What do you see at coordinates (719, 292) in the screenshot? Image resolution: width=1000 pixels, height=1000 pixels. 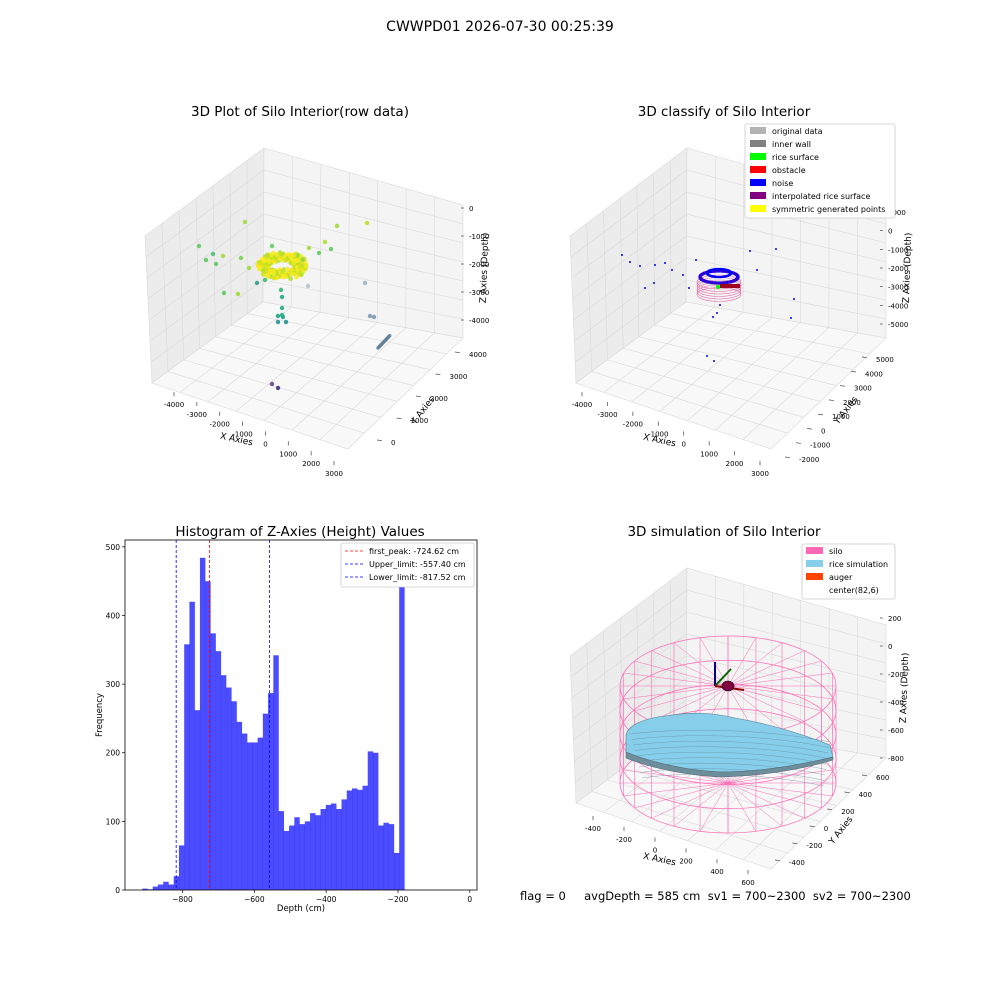 I see `interpolated-surface-ring` at bounding box center [719, 292].